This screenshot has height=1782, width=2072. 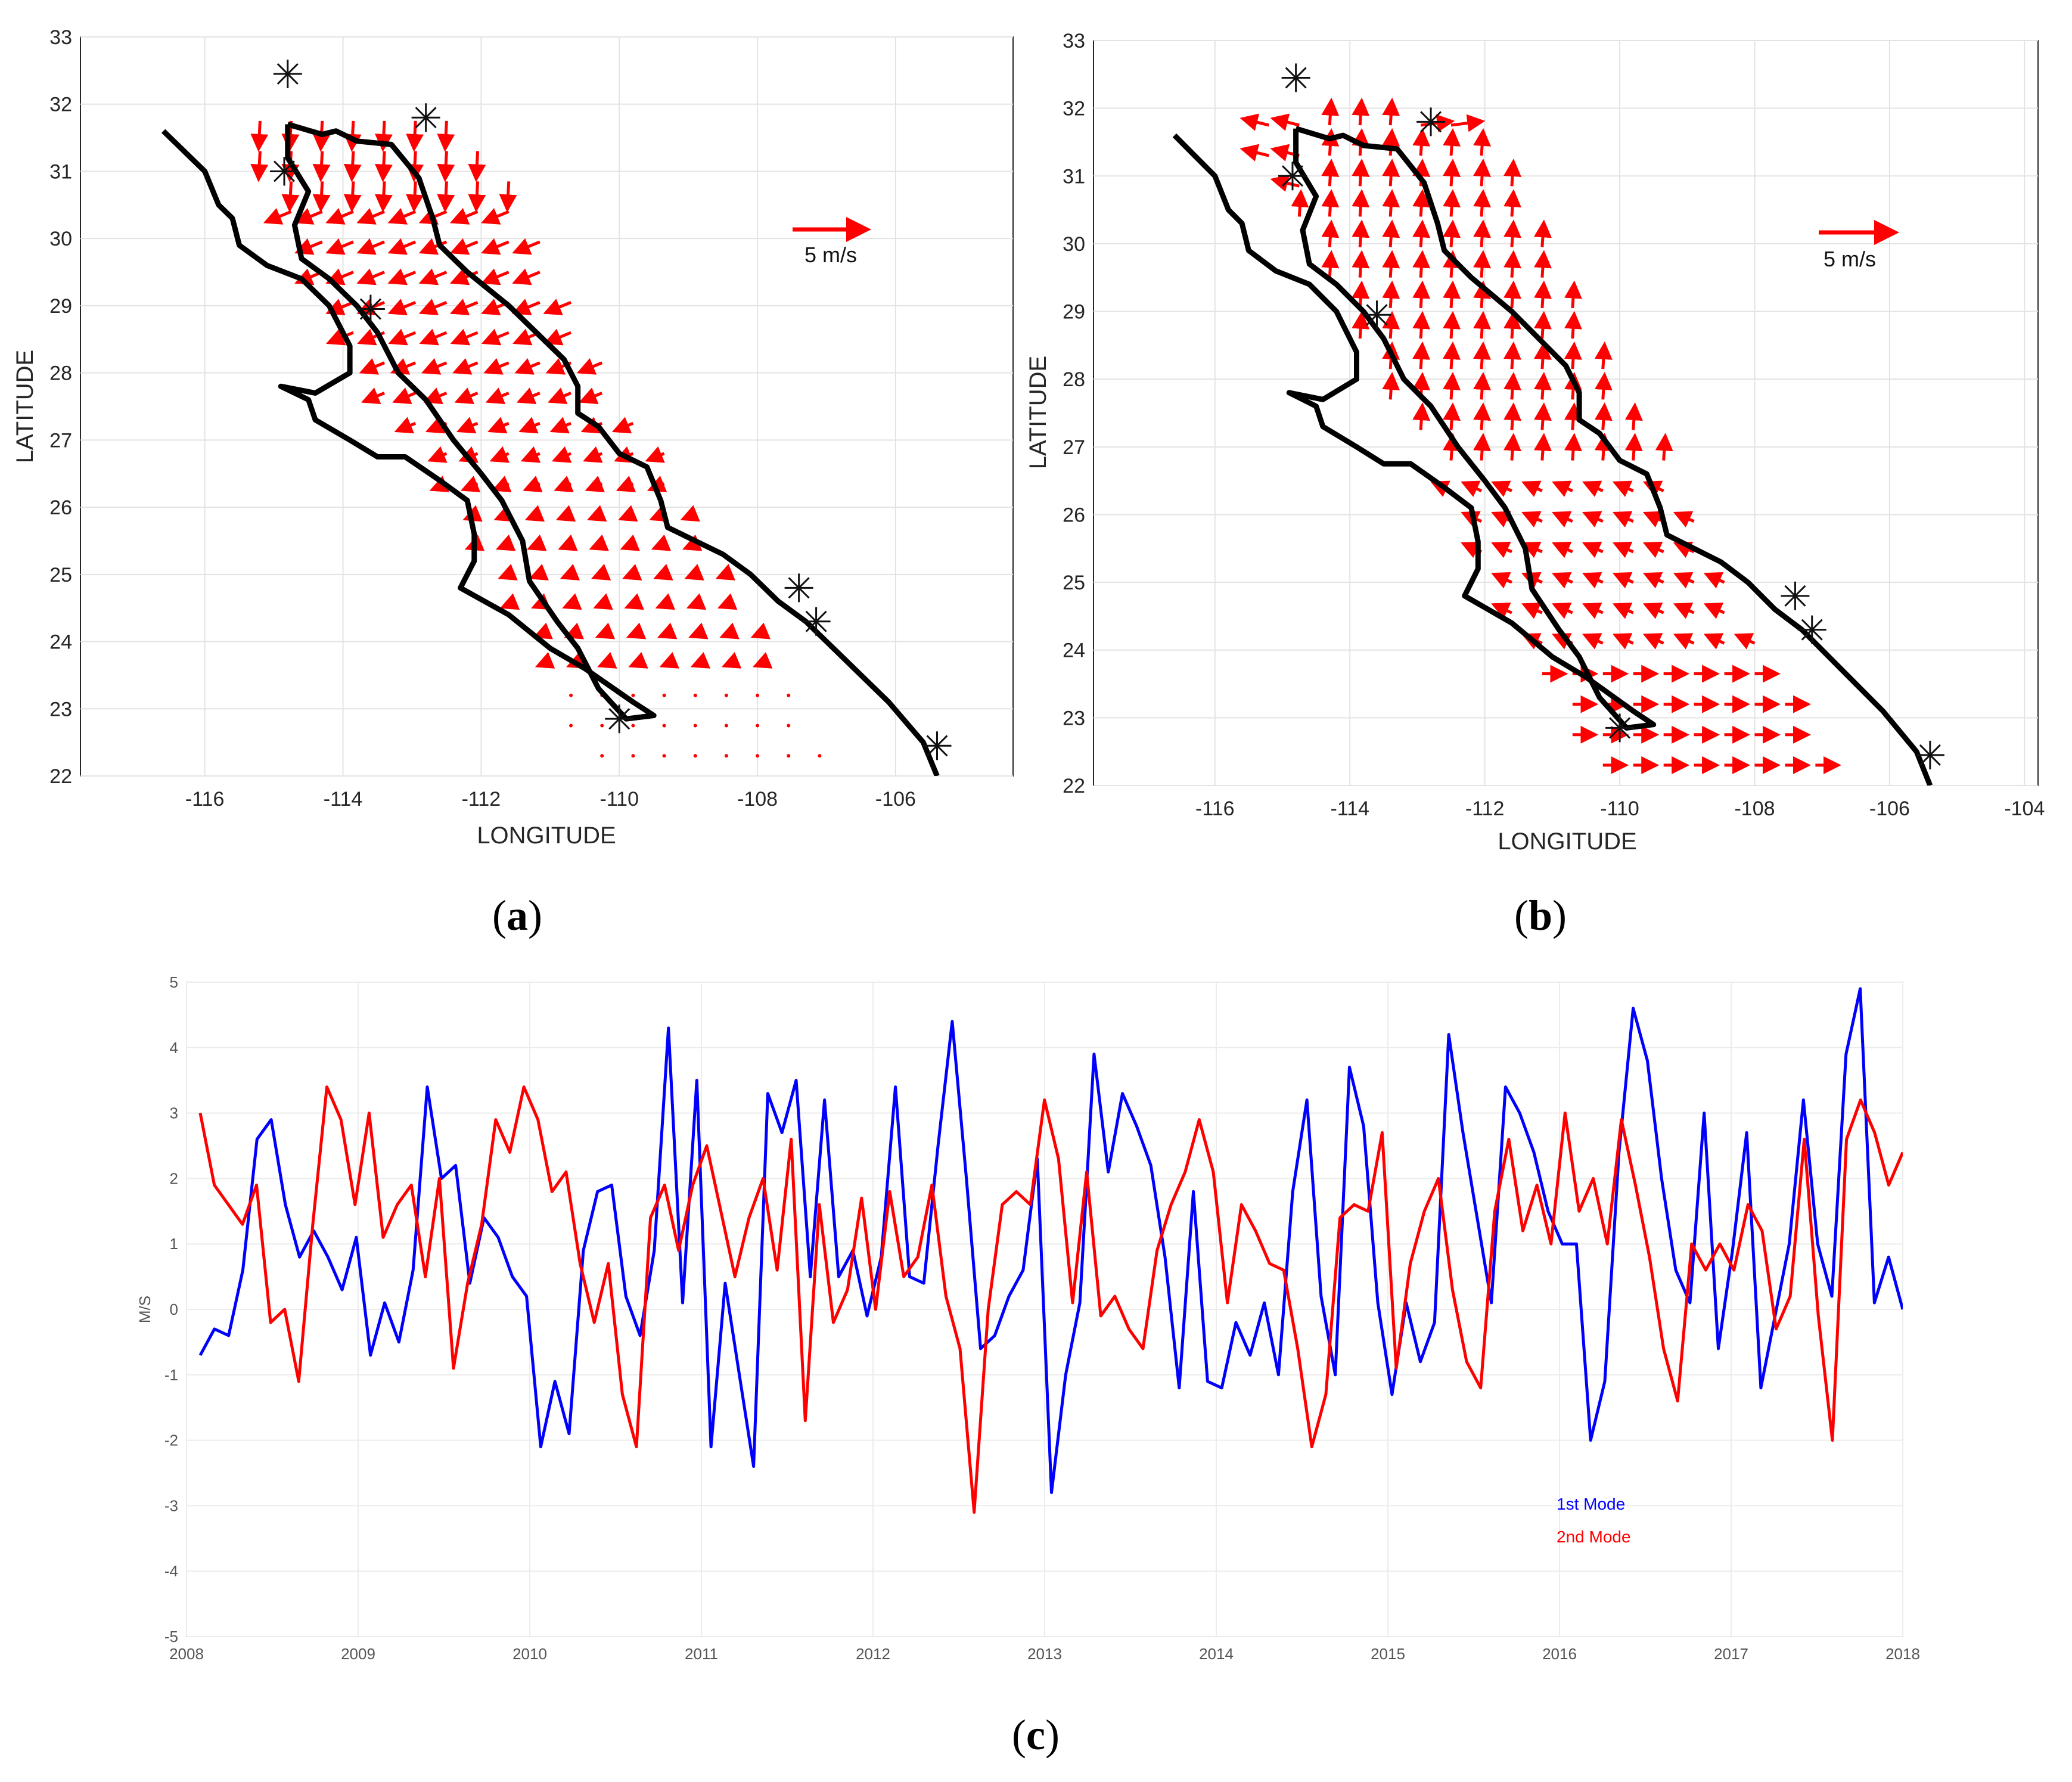 I want to click on legend-item-1st-mode: 1st Mode, so click(x=1591, y=1504).